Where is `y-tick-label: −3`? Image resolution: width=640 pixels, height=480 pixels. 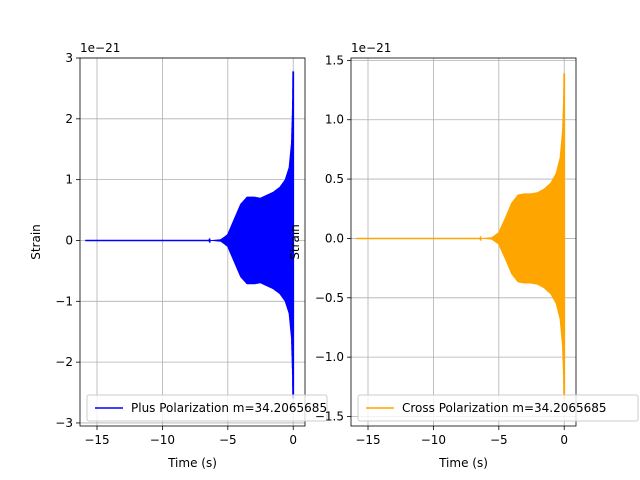
y-tick-label: −3 is located at coordinates (64, 423).